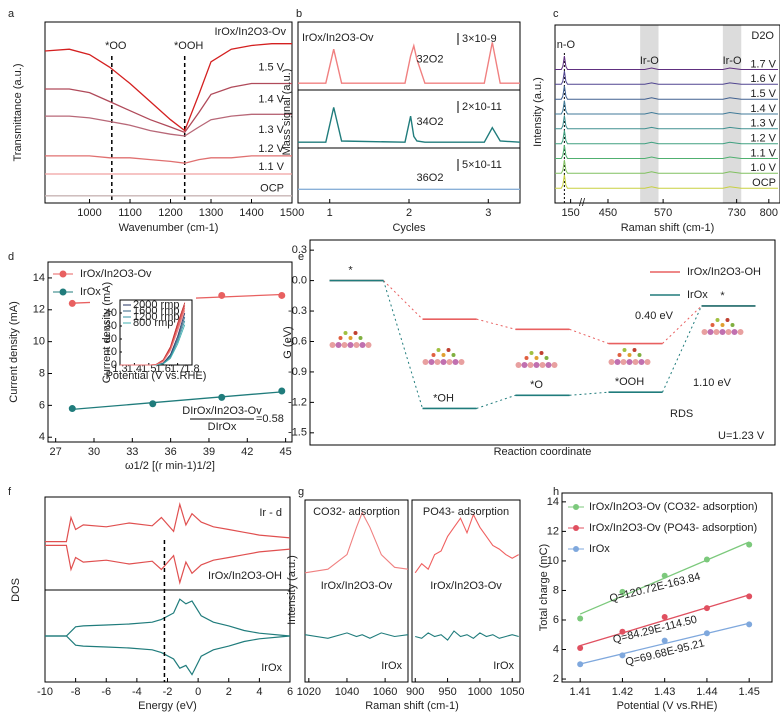 The image size is (780, 713). I want to click on y-tick-label: 14, so click(39, 278).